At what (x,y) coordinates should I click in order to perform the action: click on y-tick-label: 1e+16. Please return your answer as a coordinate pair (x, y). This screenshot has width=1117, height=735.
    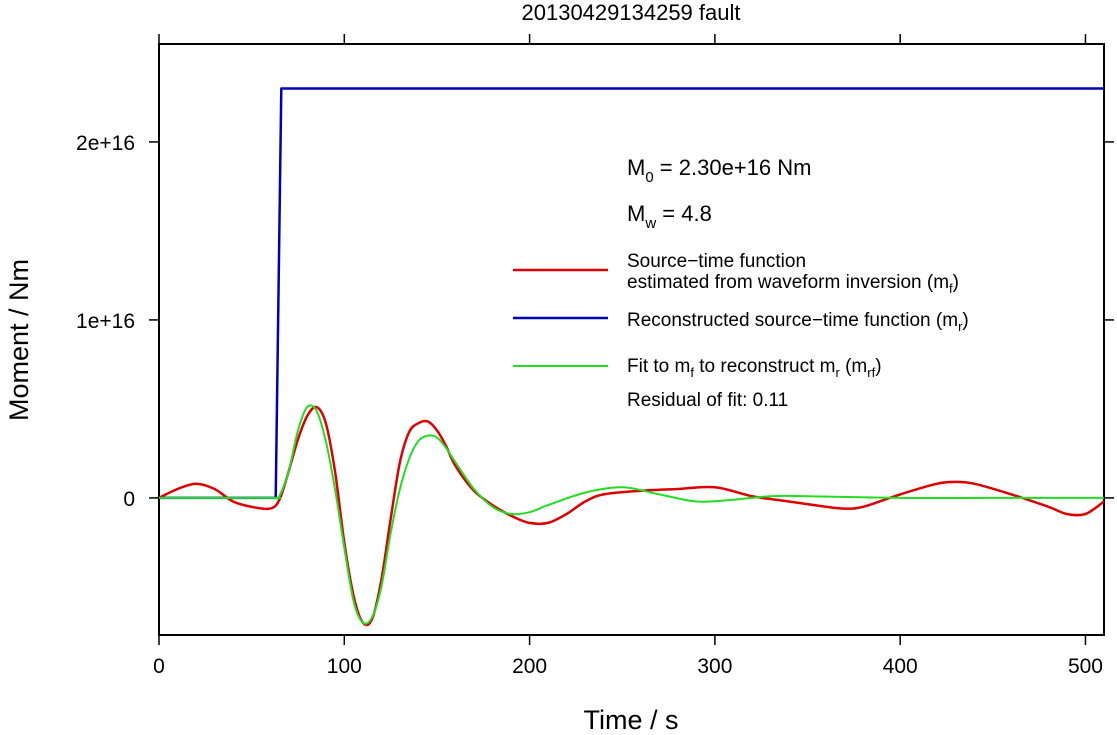
    Looking at the image, I should click on (105, 321).